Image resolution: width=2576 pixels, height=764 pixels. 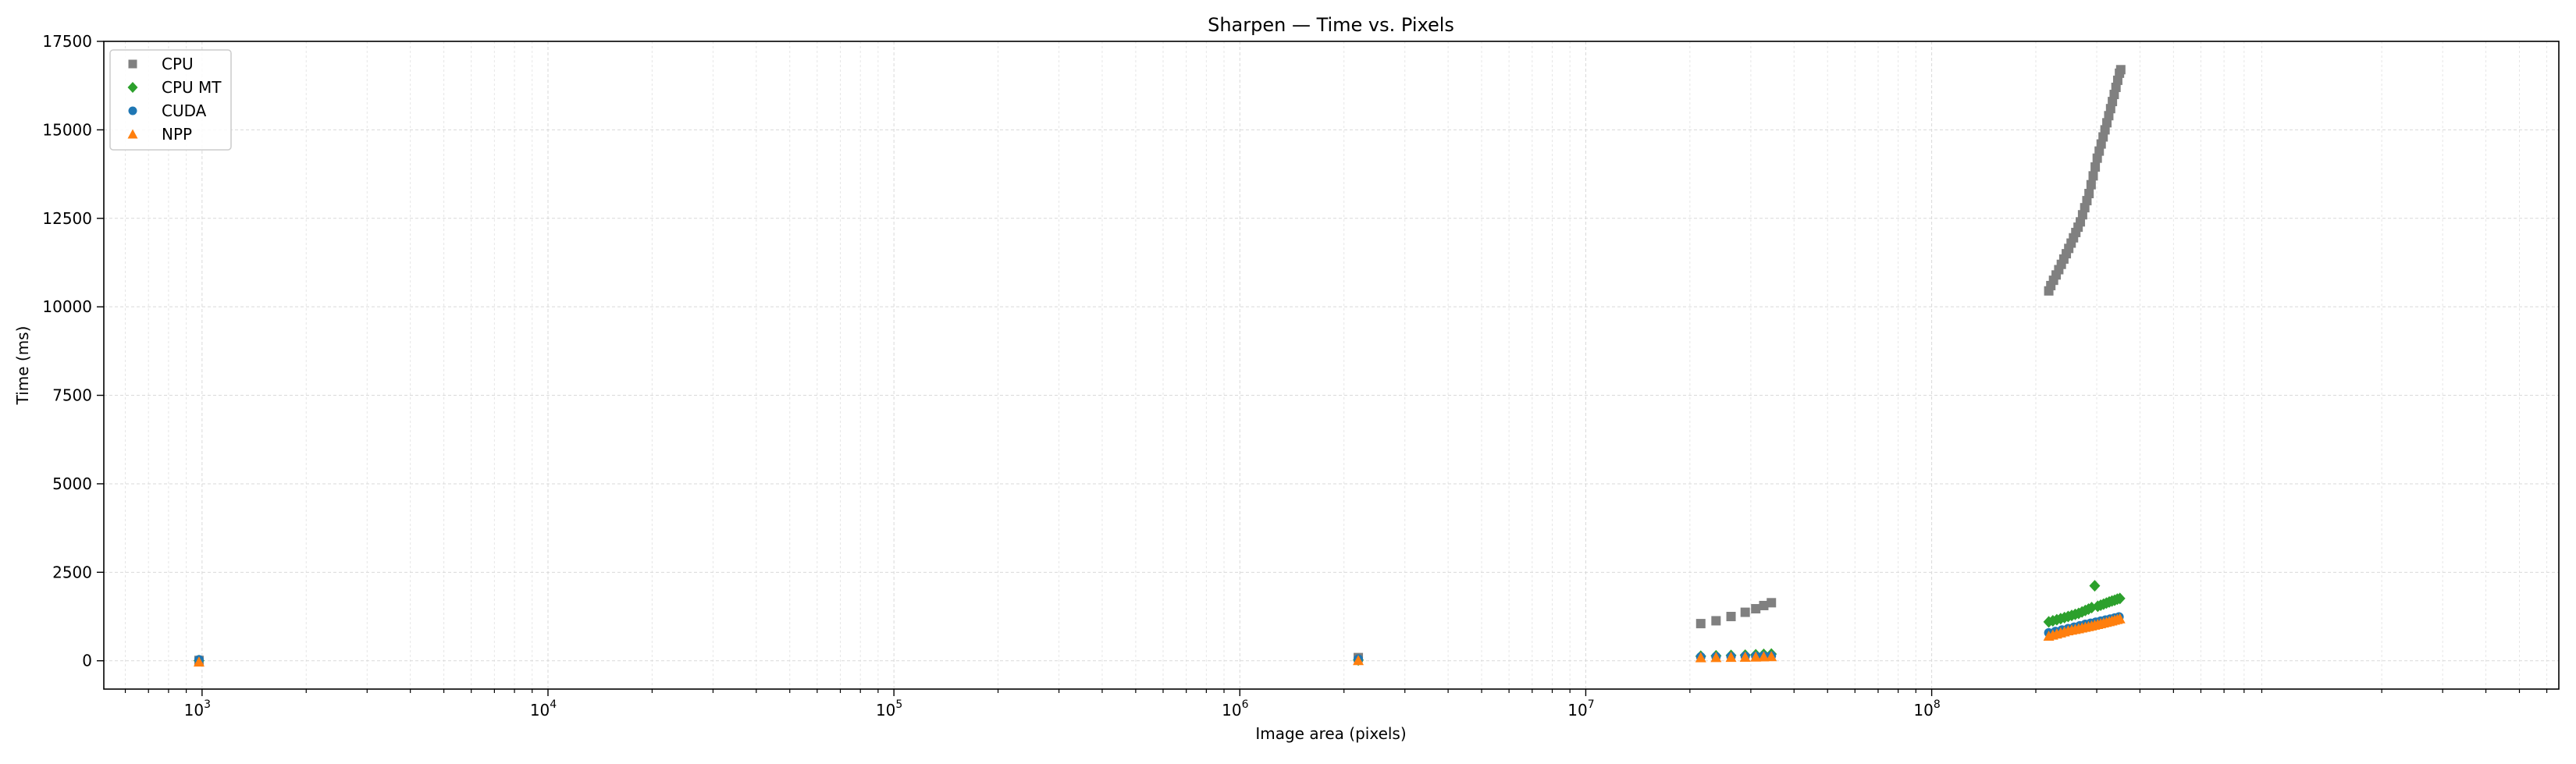 What do you see at coordinates (72, 395) in the screenshot?
I see `y-tick-label: 7500` at bounding box center [72, 395].